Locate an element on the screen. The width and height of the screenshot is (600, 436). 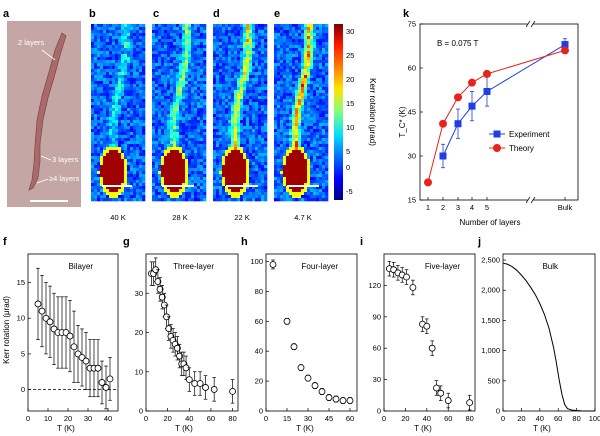
xtick-label: 10 is located at coordinates (48, 418).